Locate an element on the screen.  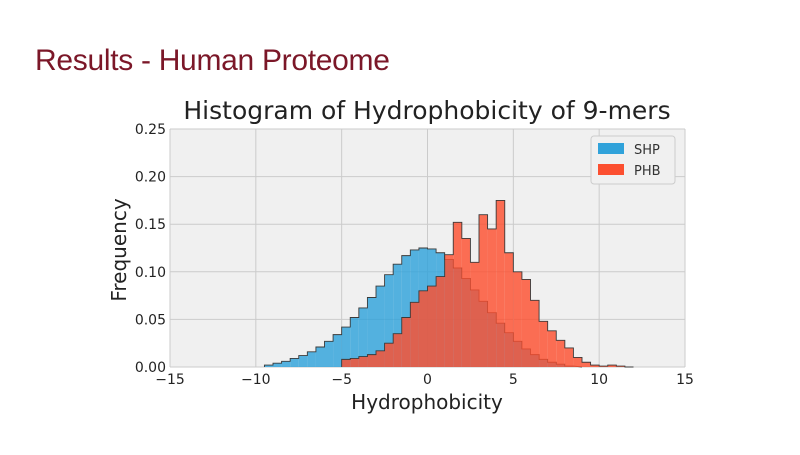
histogram-outline is located at coordinates (487, 283).